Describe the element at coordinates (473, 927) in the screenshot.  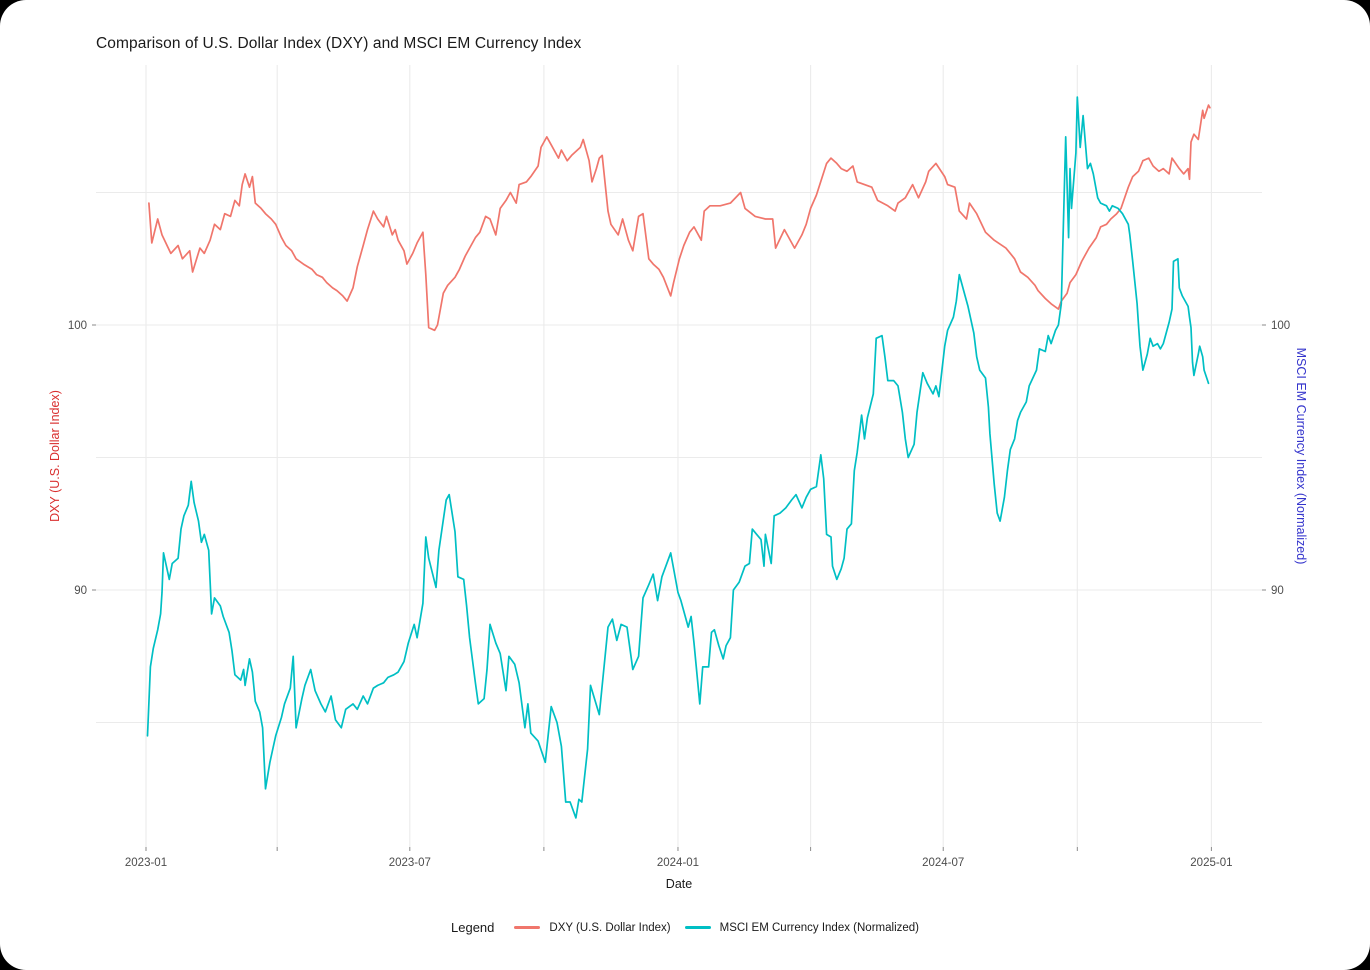
I see `legend-title: Legend` at that location.